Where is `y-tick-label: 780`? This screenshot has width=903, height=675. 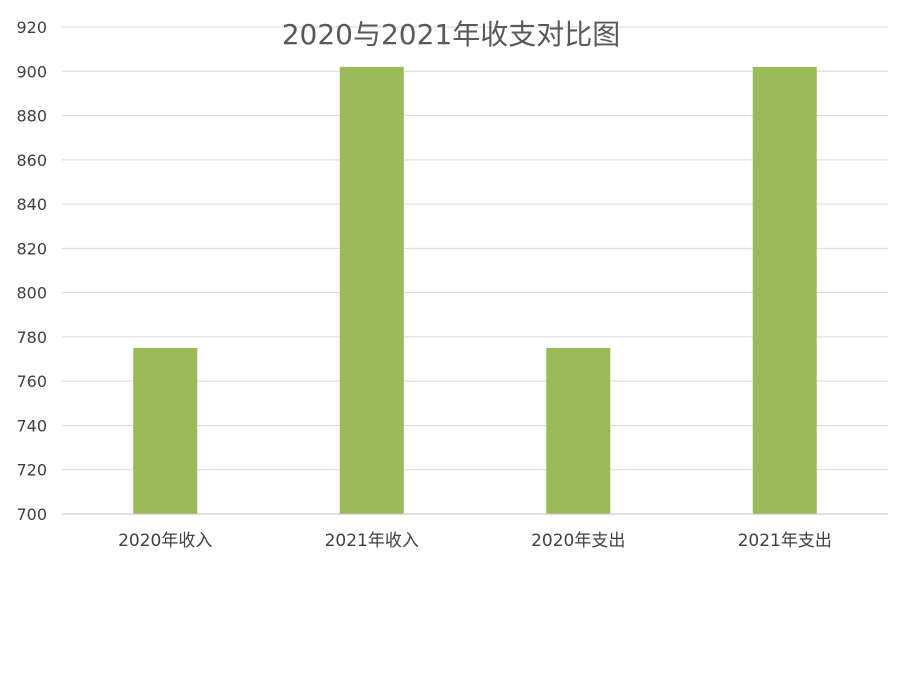
y-tick-label: 780 is located at coordinates (31, 337).